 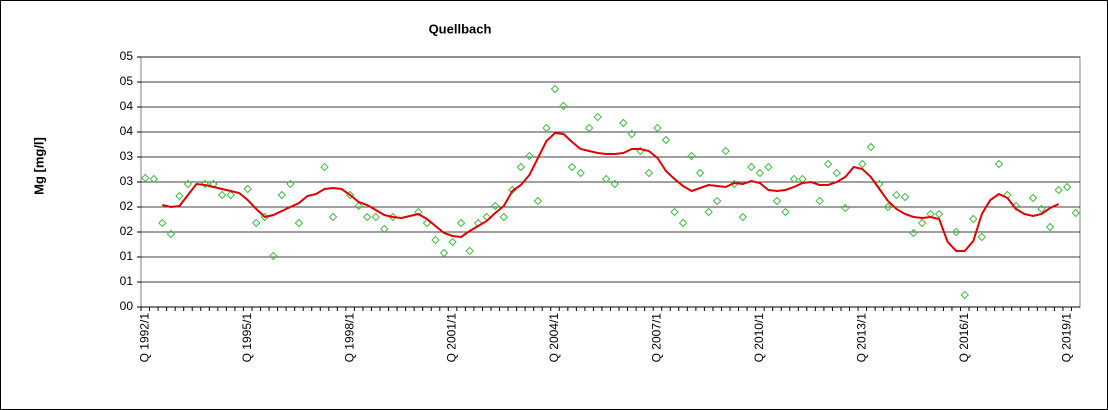 What do you see at coordinates (460, 28) in the screenshot?
I see `chart-title: Quellbach` at bounding box center [460, 28].